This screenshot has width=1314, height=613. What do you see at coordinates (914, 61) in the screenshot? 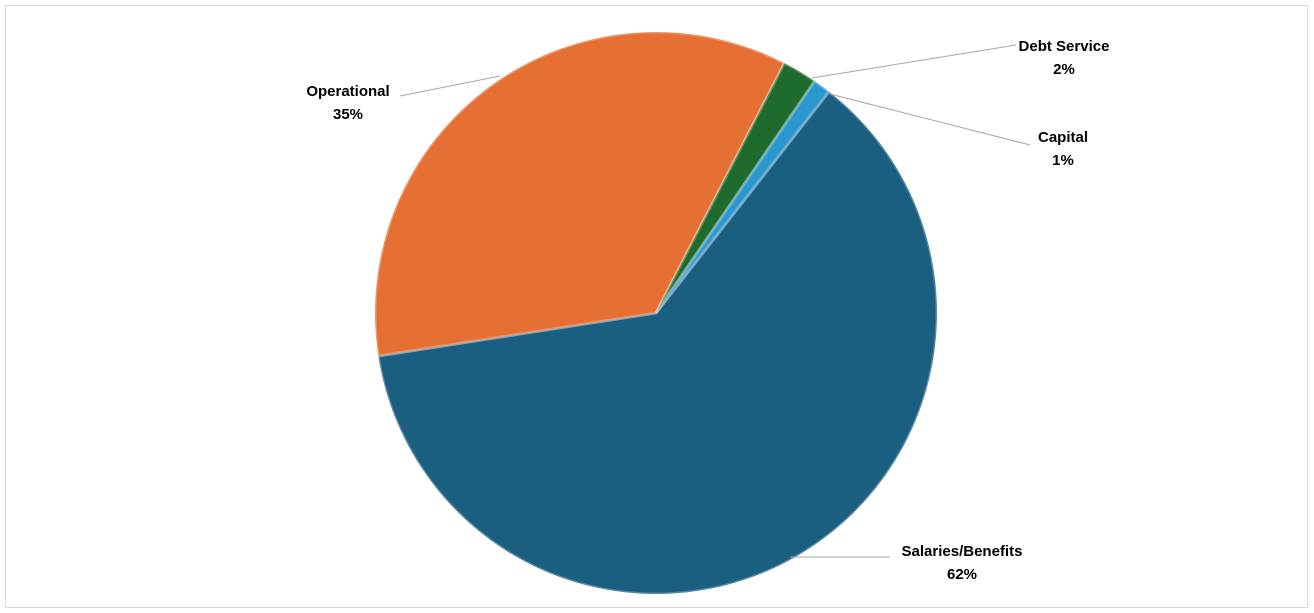
I see `leader-line-debt-service` at bounding box center [914, 61].